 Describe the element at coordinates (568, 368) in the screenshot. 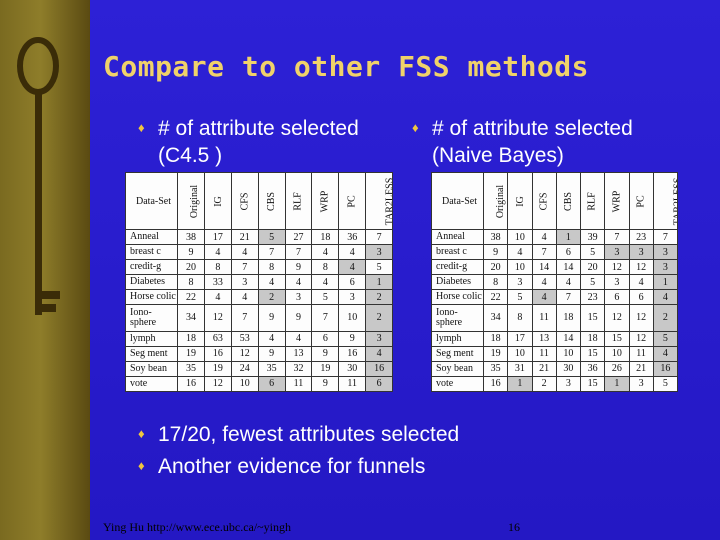

I see `value-cell: 30` at that location.